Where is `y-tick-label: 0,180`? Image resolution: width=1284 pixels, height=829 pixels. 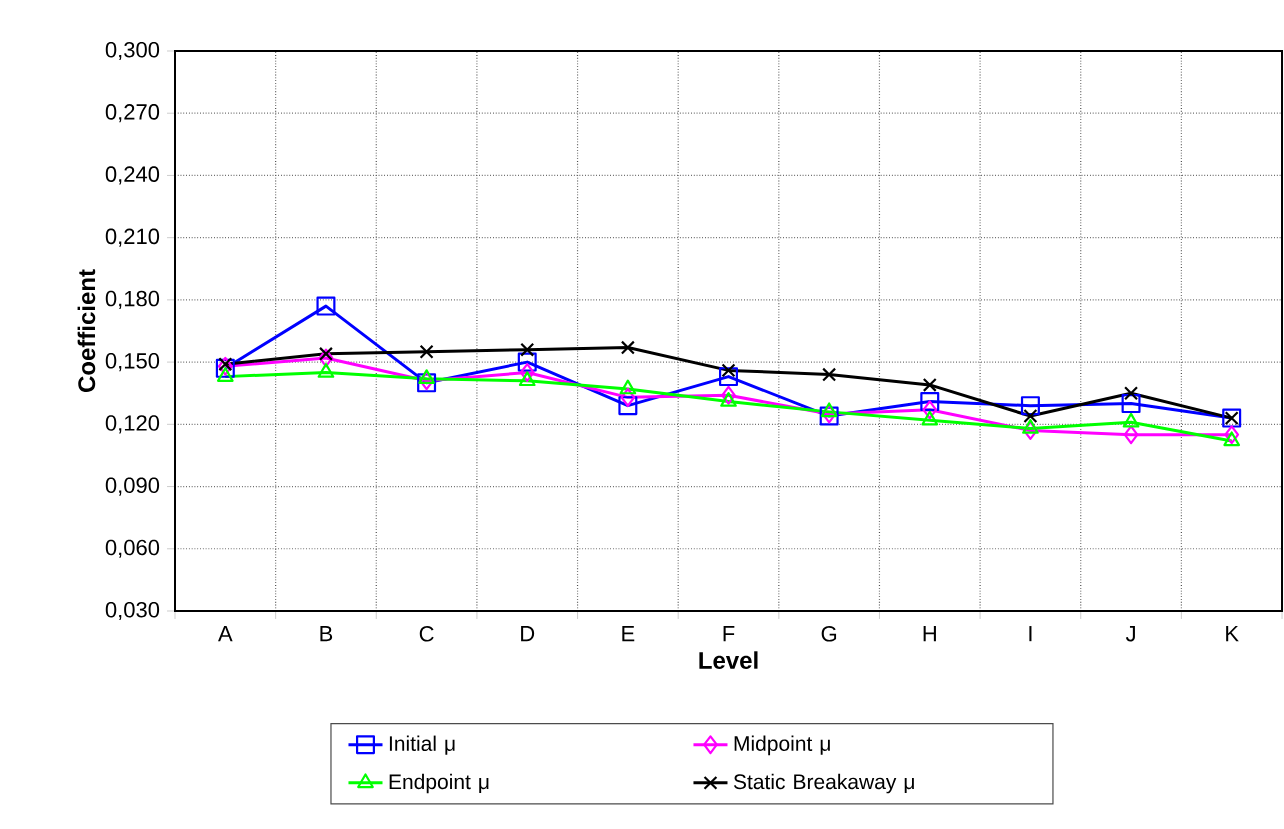
y-tick-label: 0,180 is located at coordinates (132, 299).